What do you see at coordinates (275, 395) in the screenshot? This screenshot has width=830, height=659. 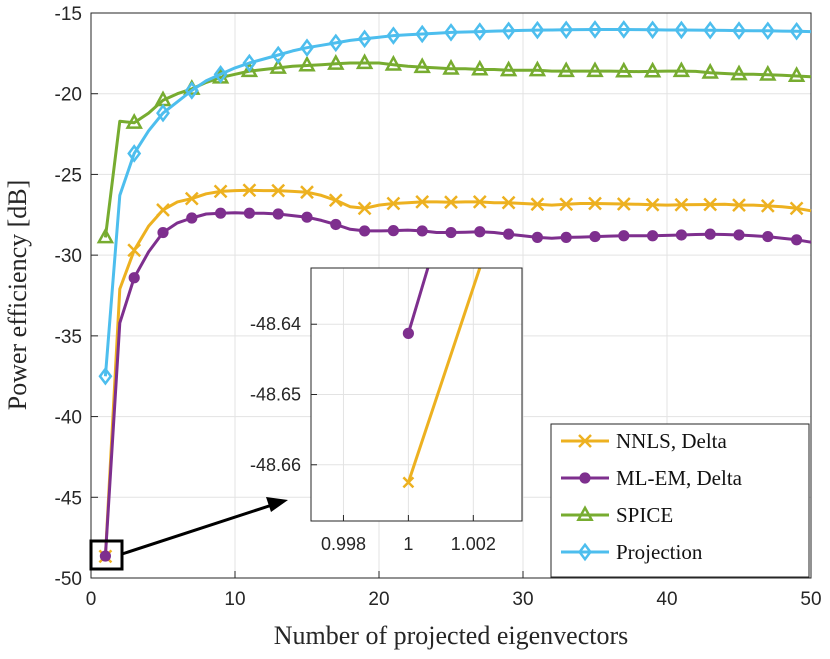 I see `inset-y-tick-label: -48.65` at bounding box center [275, 395].